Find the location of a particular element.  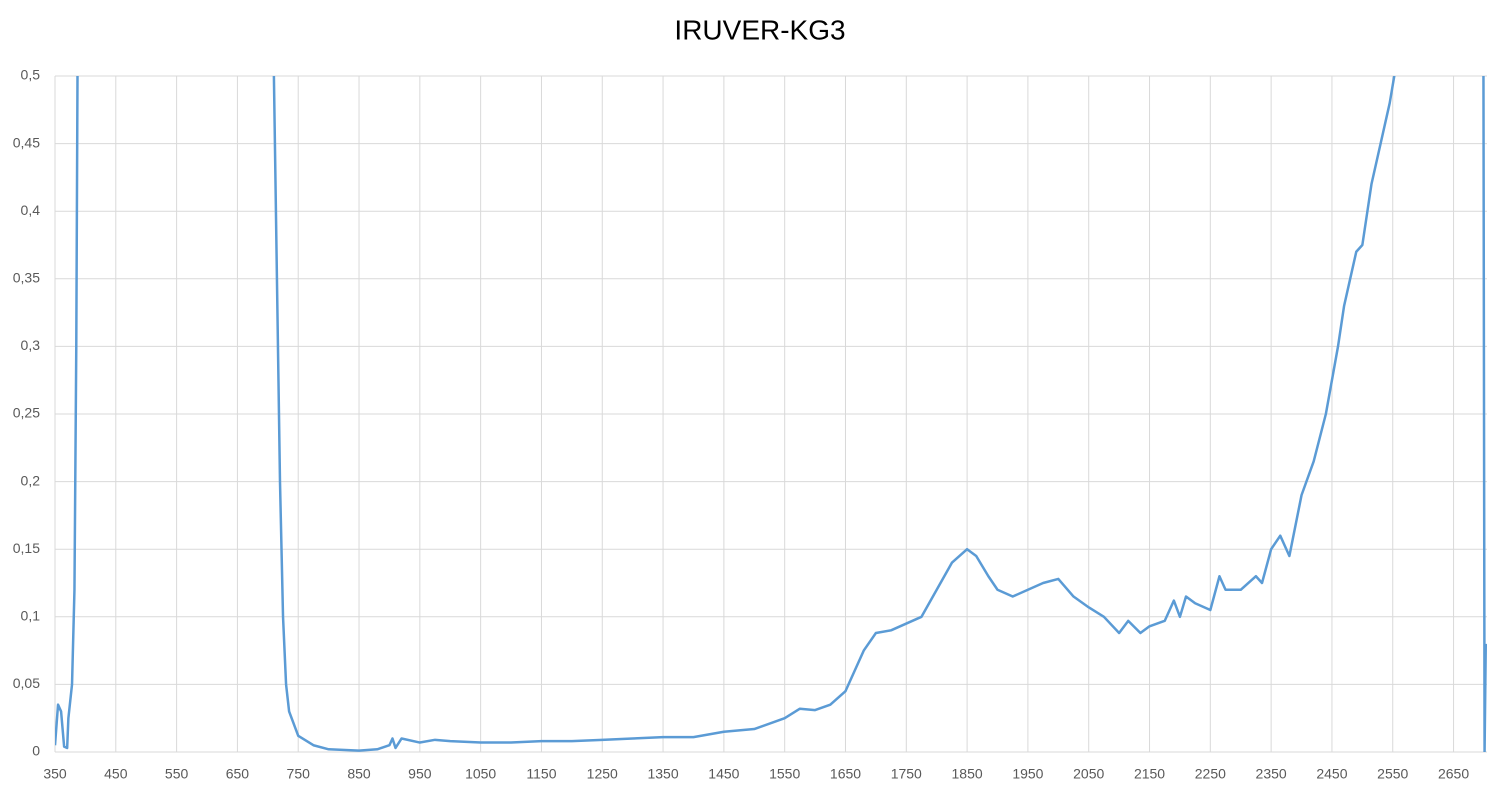

x-tick-label: 1650 is located at coordinates (845, 774).